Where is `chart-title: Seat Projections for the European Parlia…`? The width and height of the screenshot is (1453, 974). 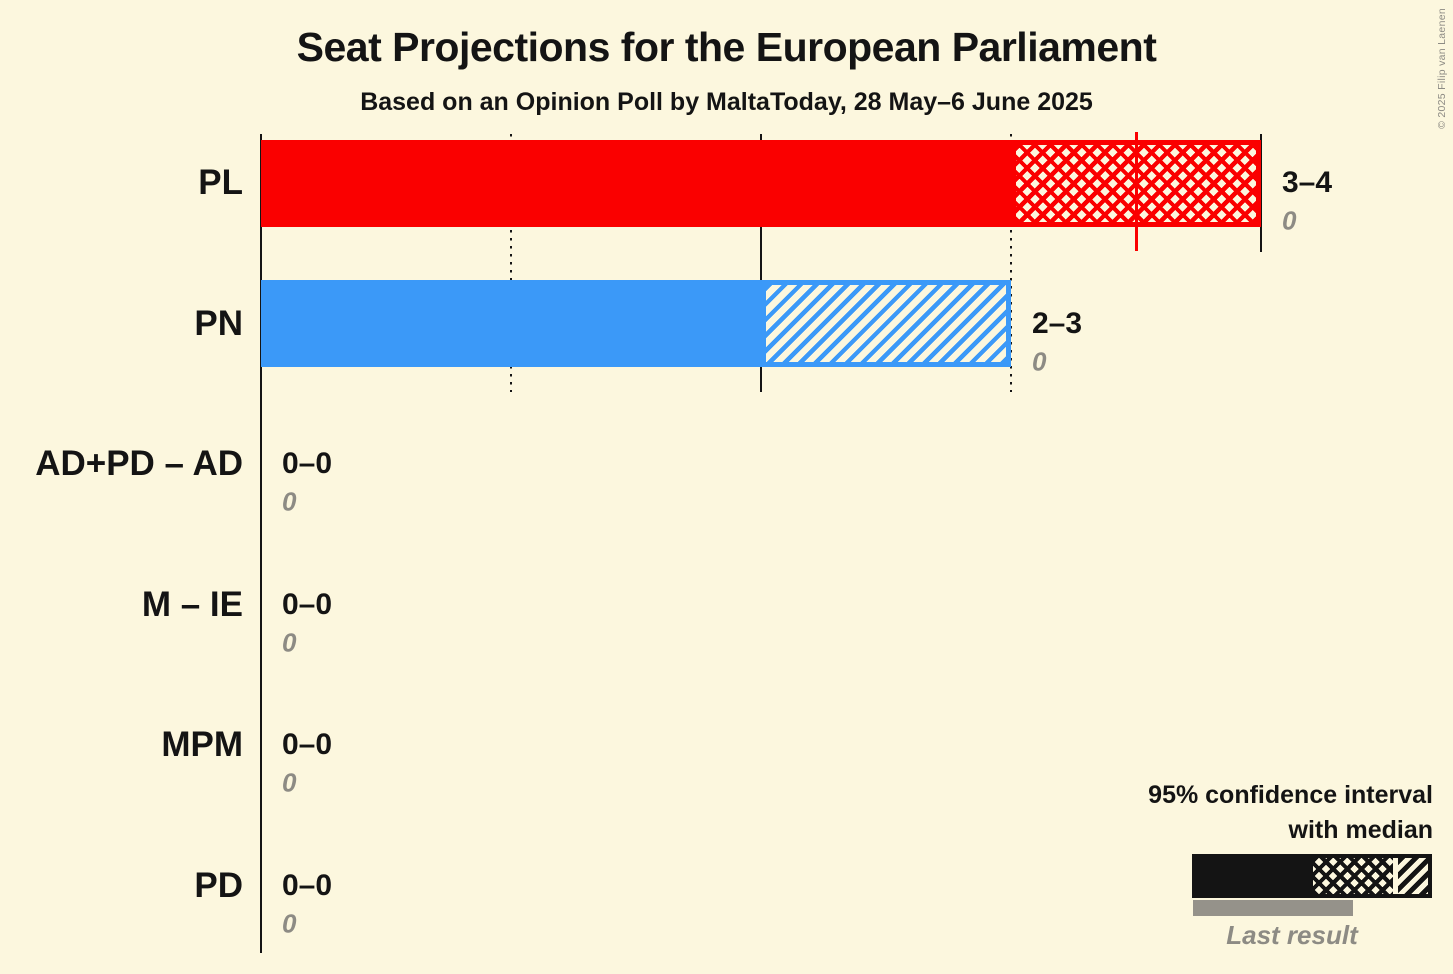
chart-title: Seat Projections for the European Parlia… is located at coordinates (726, 47).